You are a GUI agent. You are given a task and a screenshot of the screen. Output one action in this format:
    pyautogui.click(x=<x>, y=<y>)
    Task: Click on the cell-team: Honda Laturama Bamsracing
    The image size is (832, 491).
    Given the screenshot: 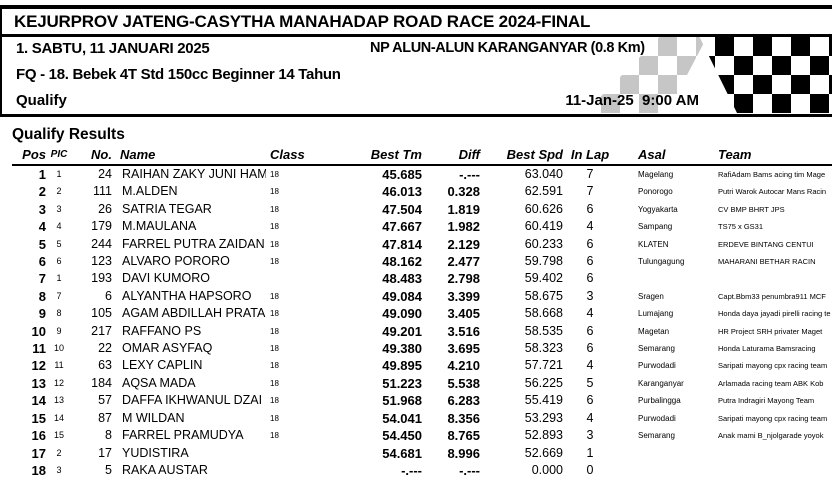 What is the action you would take?
    pyautogui.click(x=767, y=349)
    